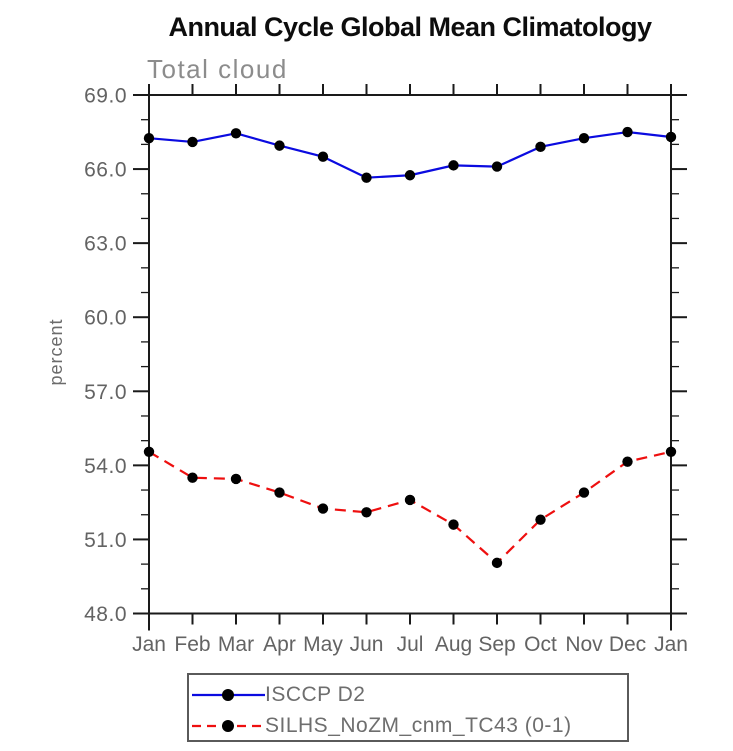  What do you see at coordinates (105, 614) in the screenshot?
I see `y-tick-label: 48.0` at bounding box center [105, 614].